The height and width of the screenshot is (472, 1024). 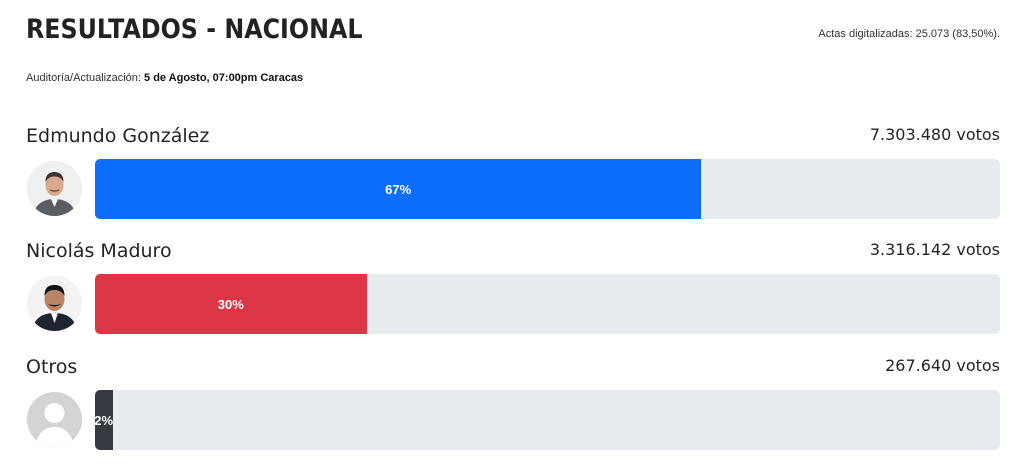 I want to click on result-percent: 67%, so click(x=398, y=189).